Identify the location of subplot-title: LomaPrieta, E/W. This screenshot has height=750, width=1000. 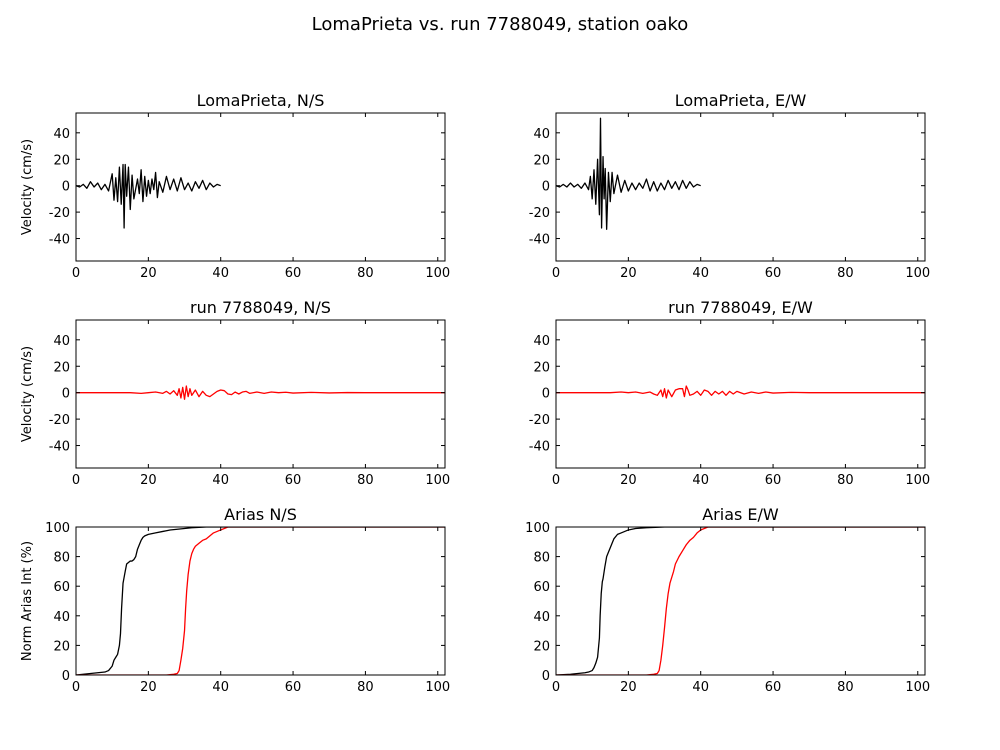
(741, 100).